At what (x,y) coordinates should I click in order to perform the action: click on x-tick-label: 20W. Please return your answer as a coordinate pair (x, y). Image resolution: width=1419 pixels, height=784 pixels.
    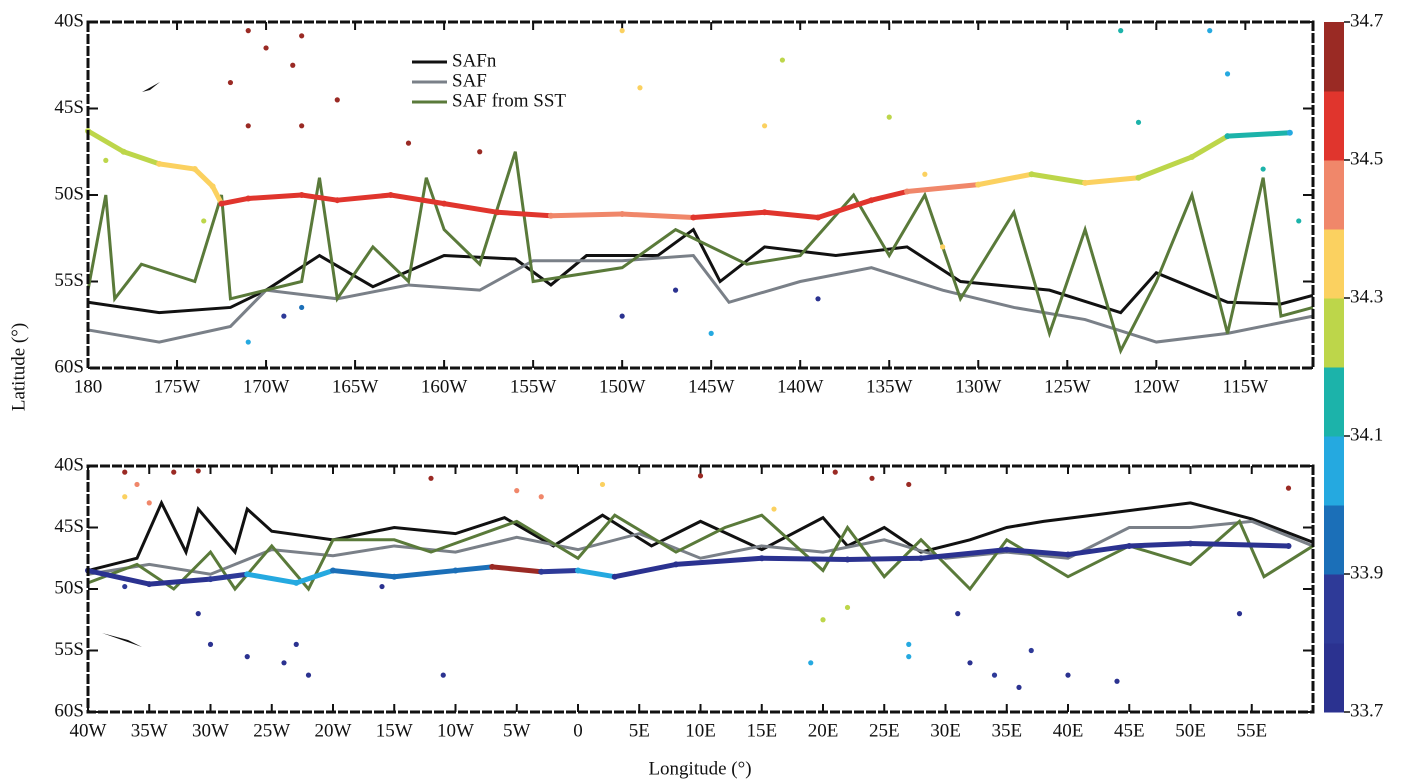
    Looking at the image, I should click on (333, 730).